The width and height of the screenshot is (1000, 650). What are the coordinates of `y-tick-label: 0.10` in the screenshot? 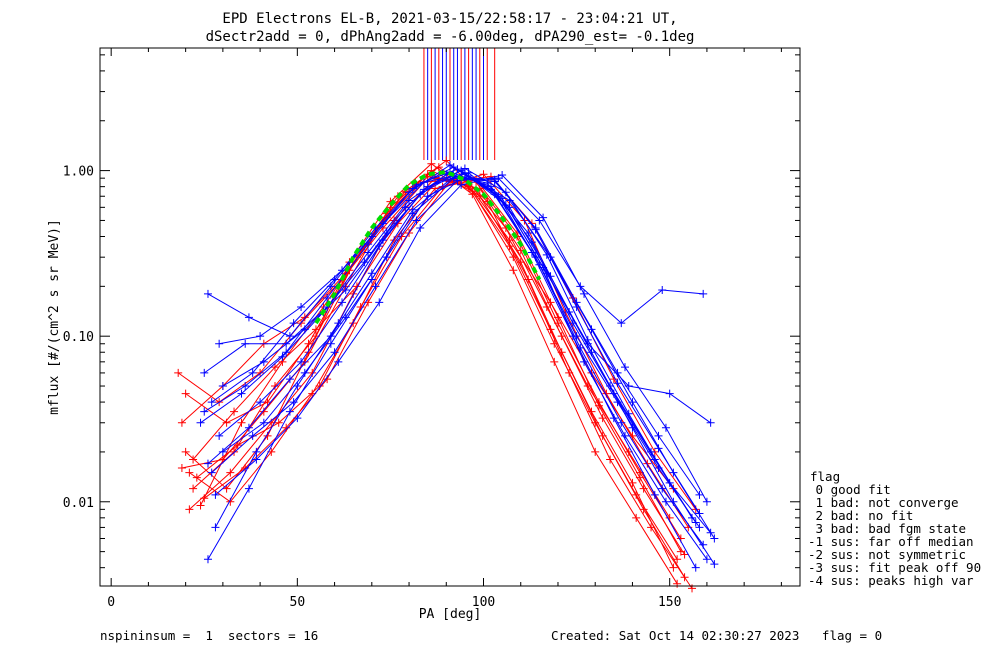 It's located at (78, 337).